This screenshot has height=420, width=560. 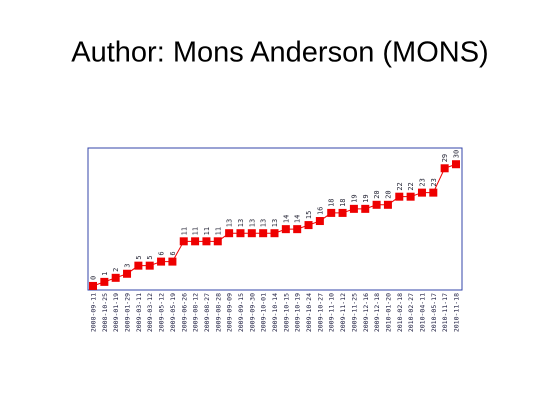 I want to click on x-tick-label: 2009-11-25, so click(x=354, y=312).